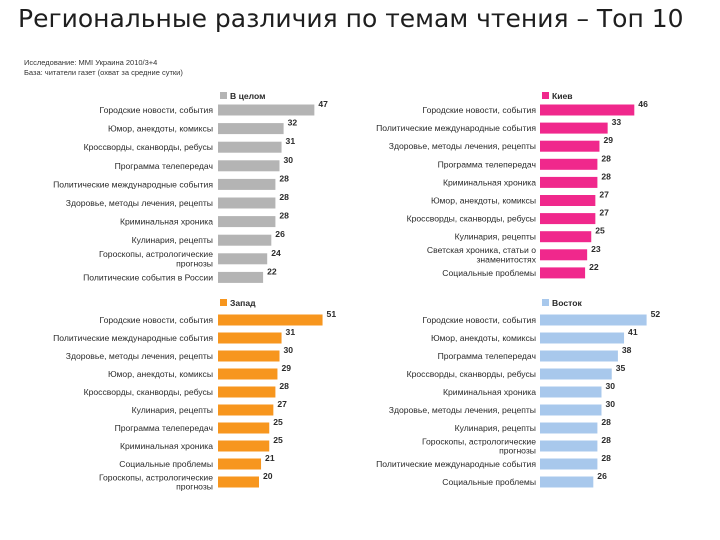 The image size is (720, 540). What do you see at coordinates (567, 303) in the screenshot?
I see `legend-label: Восток` at bounding box center [567, 303].